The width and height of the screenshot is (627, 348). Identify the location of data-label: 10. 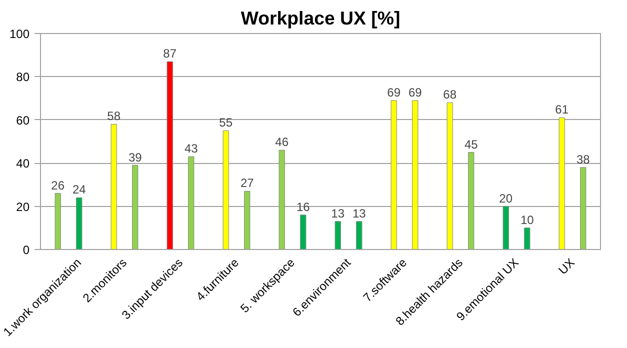
(527, 219).